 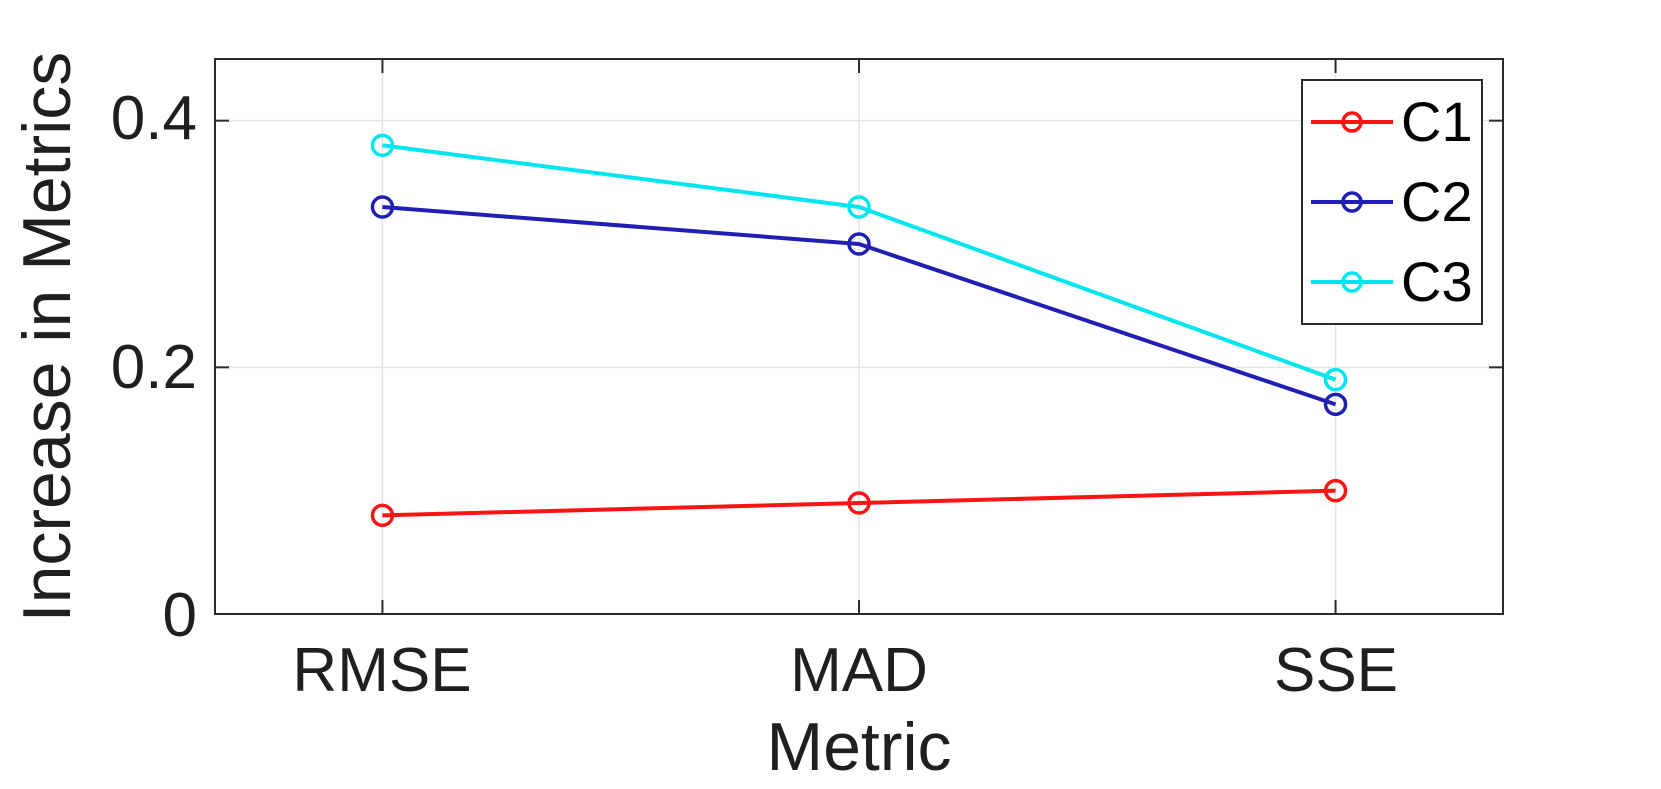 What do you see at coordinates (859, 306) in the screenshot?
I see `series-line-C2` at bounding box center [859, 306].